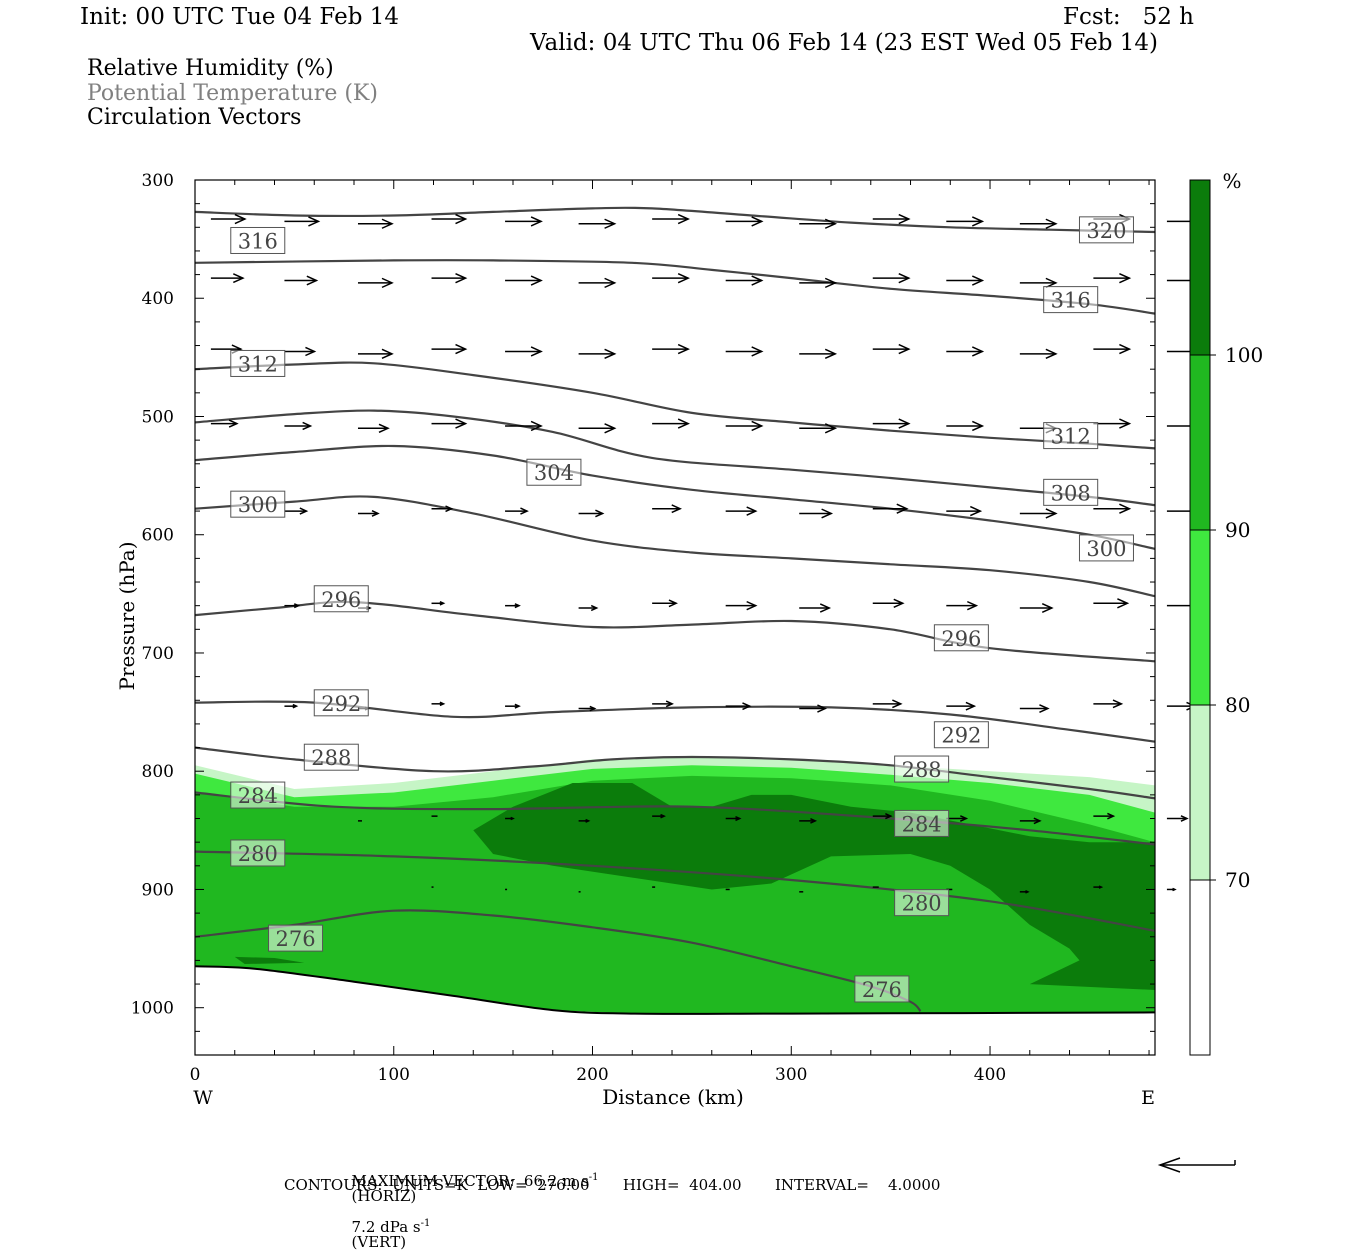 This screenshot has width=1350, height=1251. Describe the element at coordinates (158, 299) in the screenshot. I see `y-tick-label: 400` at that location.